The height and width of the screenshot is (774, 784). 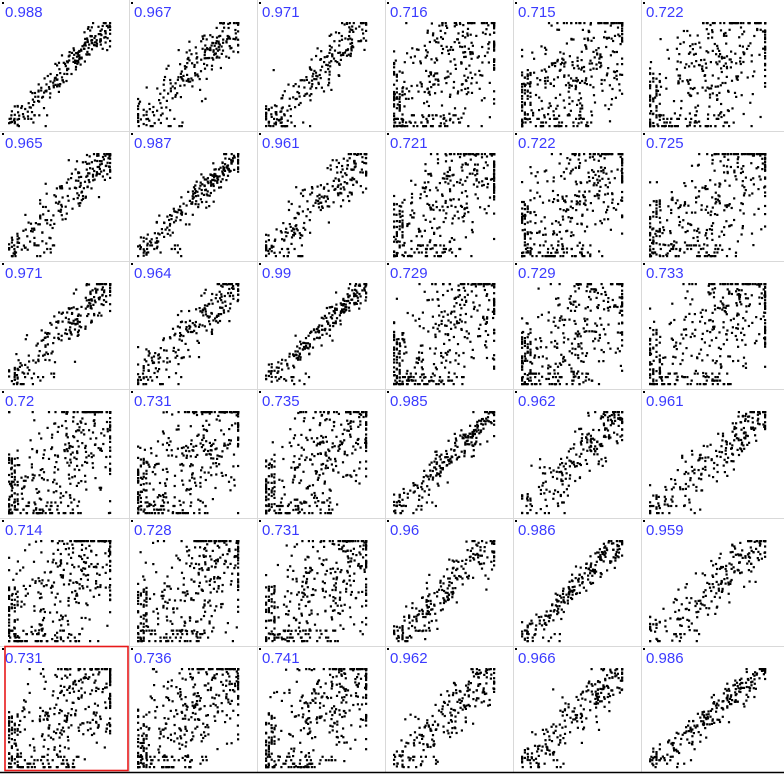 I want to click on scatter-cell-r3-c5: 0.729, so click(x=569, y=324).